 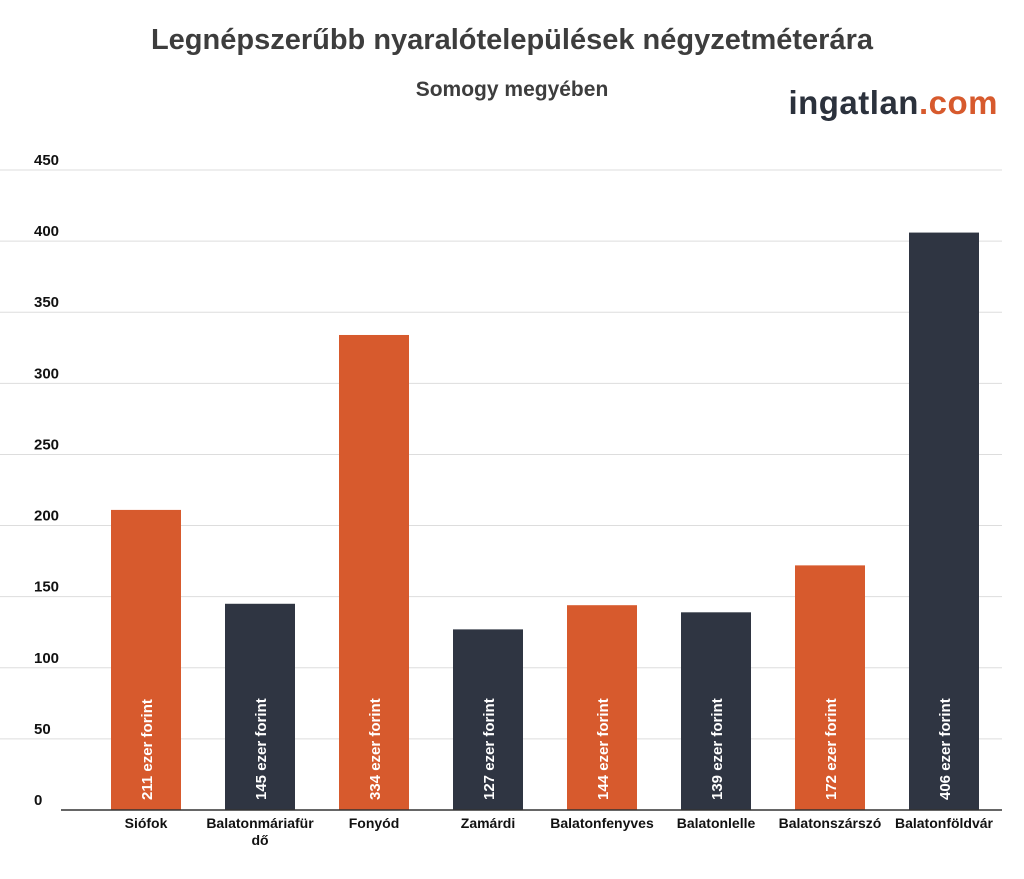 What do you see at coordinates (489, 749) in the screenshot?
I see `bar-data-label: 127 ezer forint` at bounding box center [489, 749].